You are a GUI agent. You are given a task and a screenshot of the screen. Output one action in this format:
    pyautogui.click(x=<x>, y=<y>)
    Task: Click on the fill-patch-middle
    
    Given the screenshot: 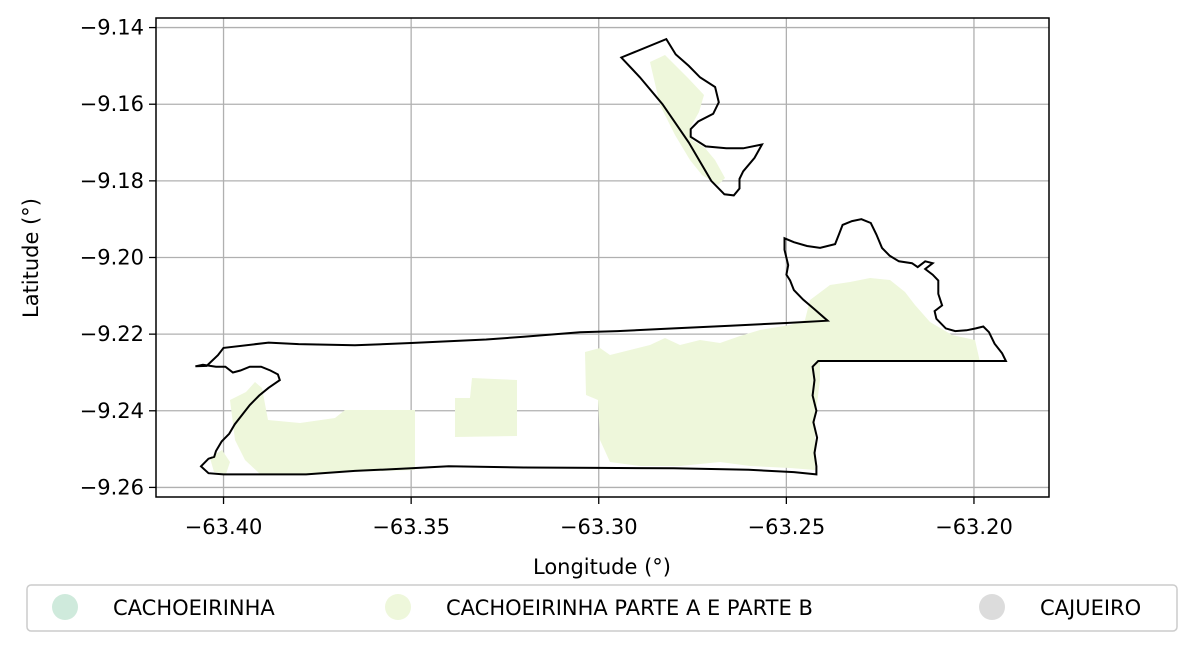 What is the action you would take?
    pyautogui.click(x=486, y=407)
    